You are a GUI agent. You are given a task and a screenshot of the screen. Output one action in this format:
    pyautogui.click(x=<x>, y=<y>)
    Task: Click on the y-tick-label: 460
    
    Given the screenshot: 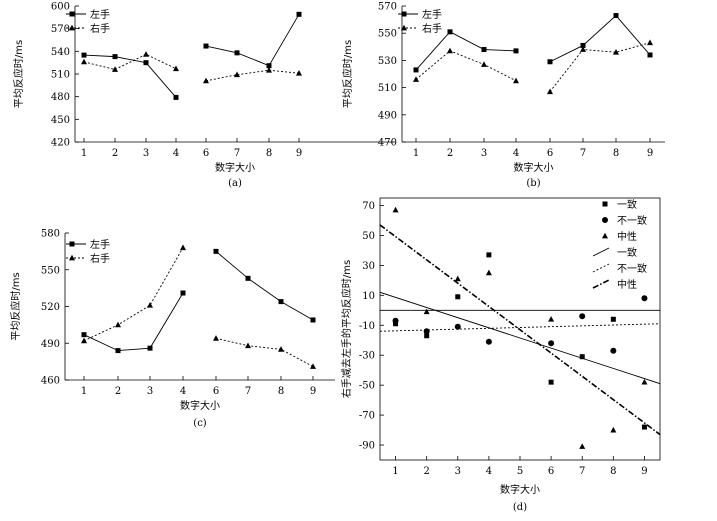 What is the action you would take?
    pyautogui.click(x=50, y=381)
    